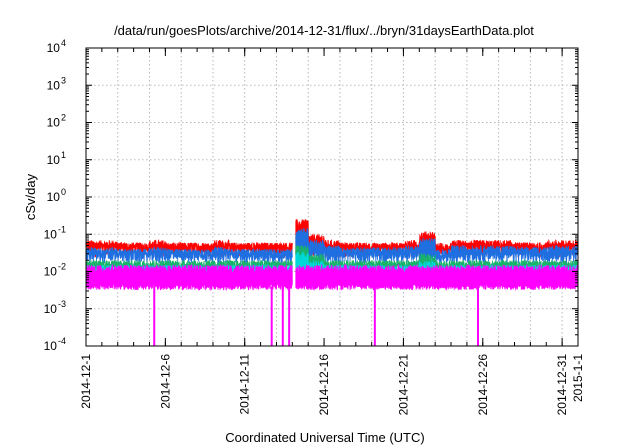 The height and width of the screenshot is (448, 640). What do you see at coordinates (63, 80) in the screenshot?
I see `y-tick-exponent: 3` at bounding box center [63, 80].